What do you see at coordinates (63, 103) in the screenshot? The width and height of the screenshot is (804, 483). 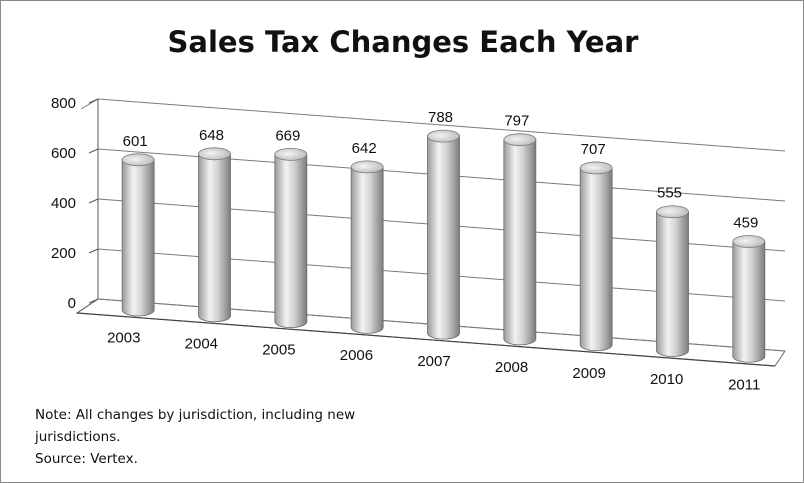 I see `y-tick-label: 800` at bounding box center [63, 103].